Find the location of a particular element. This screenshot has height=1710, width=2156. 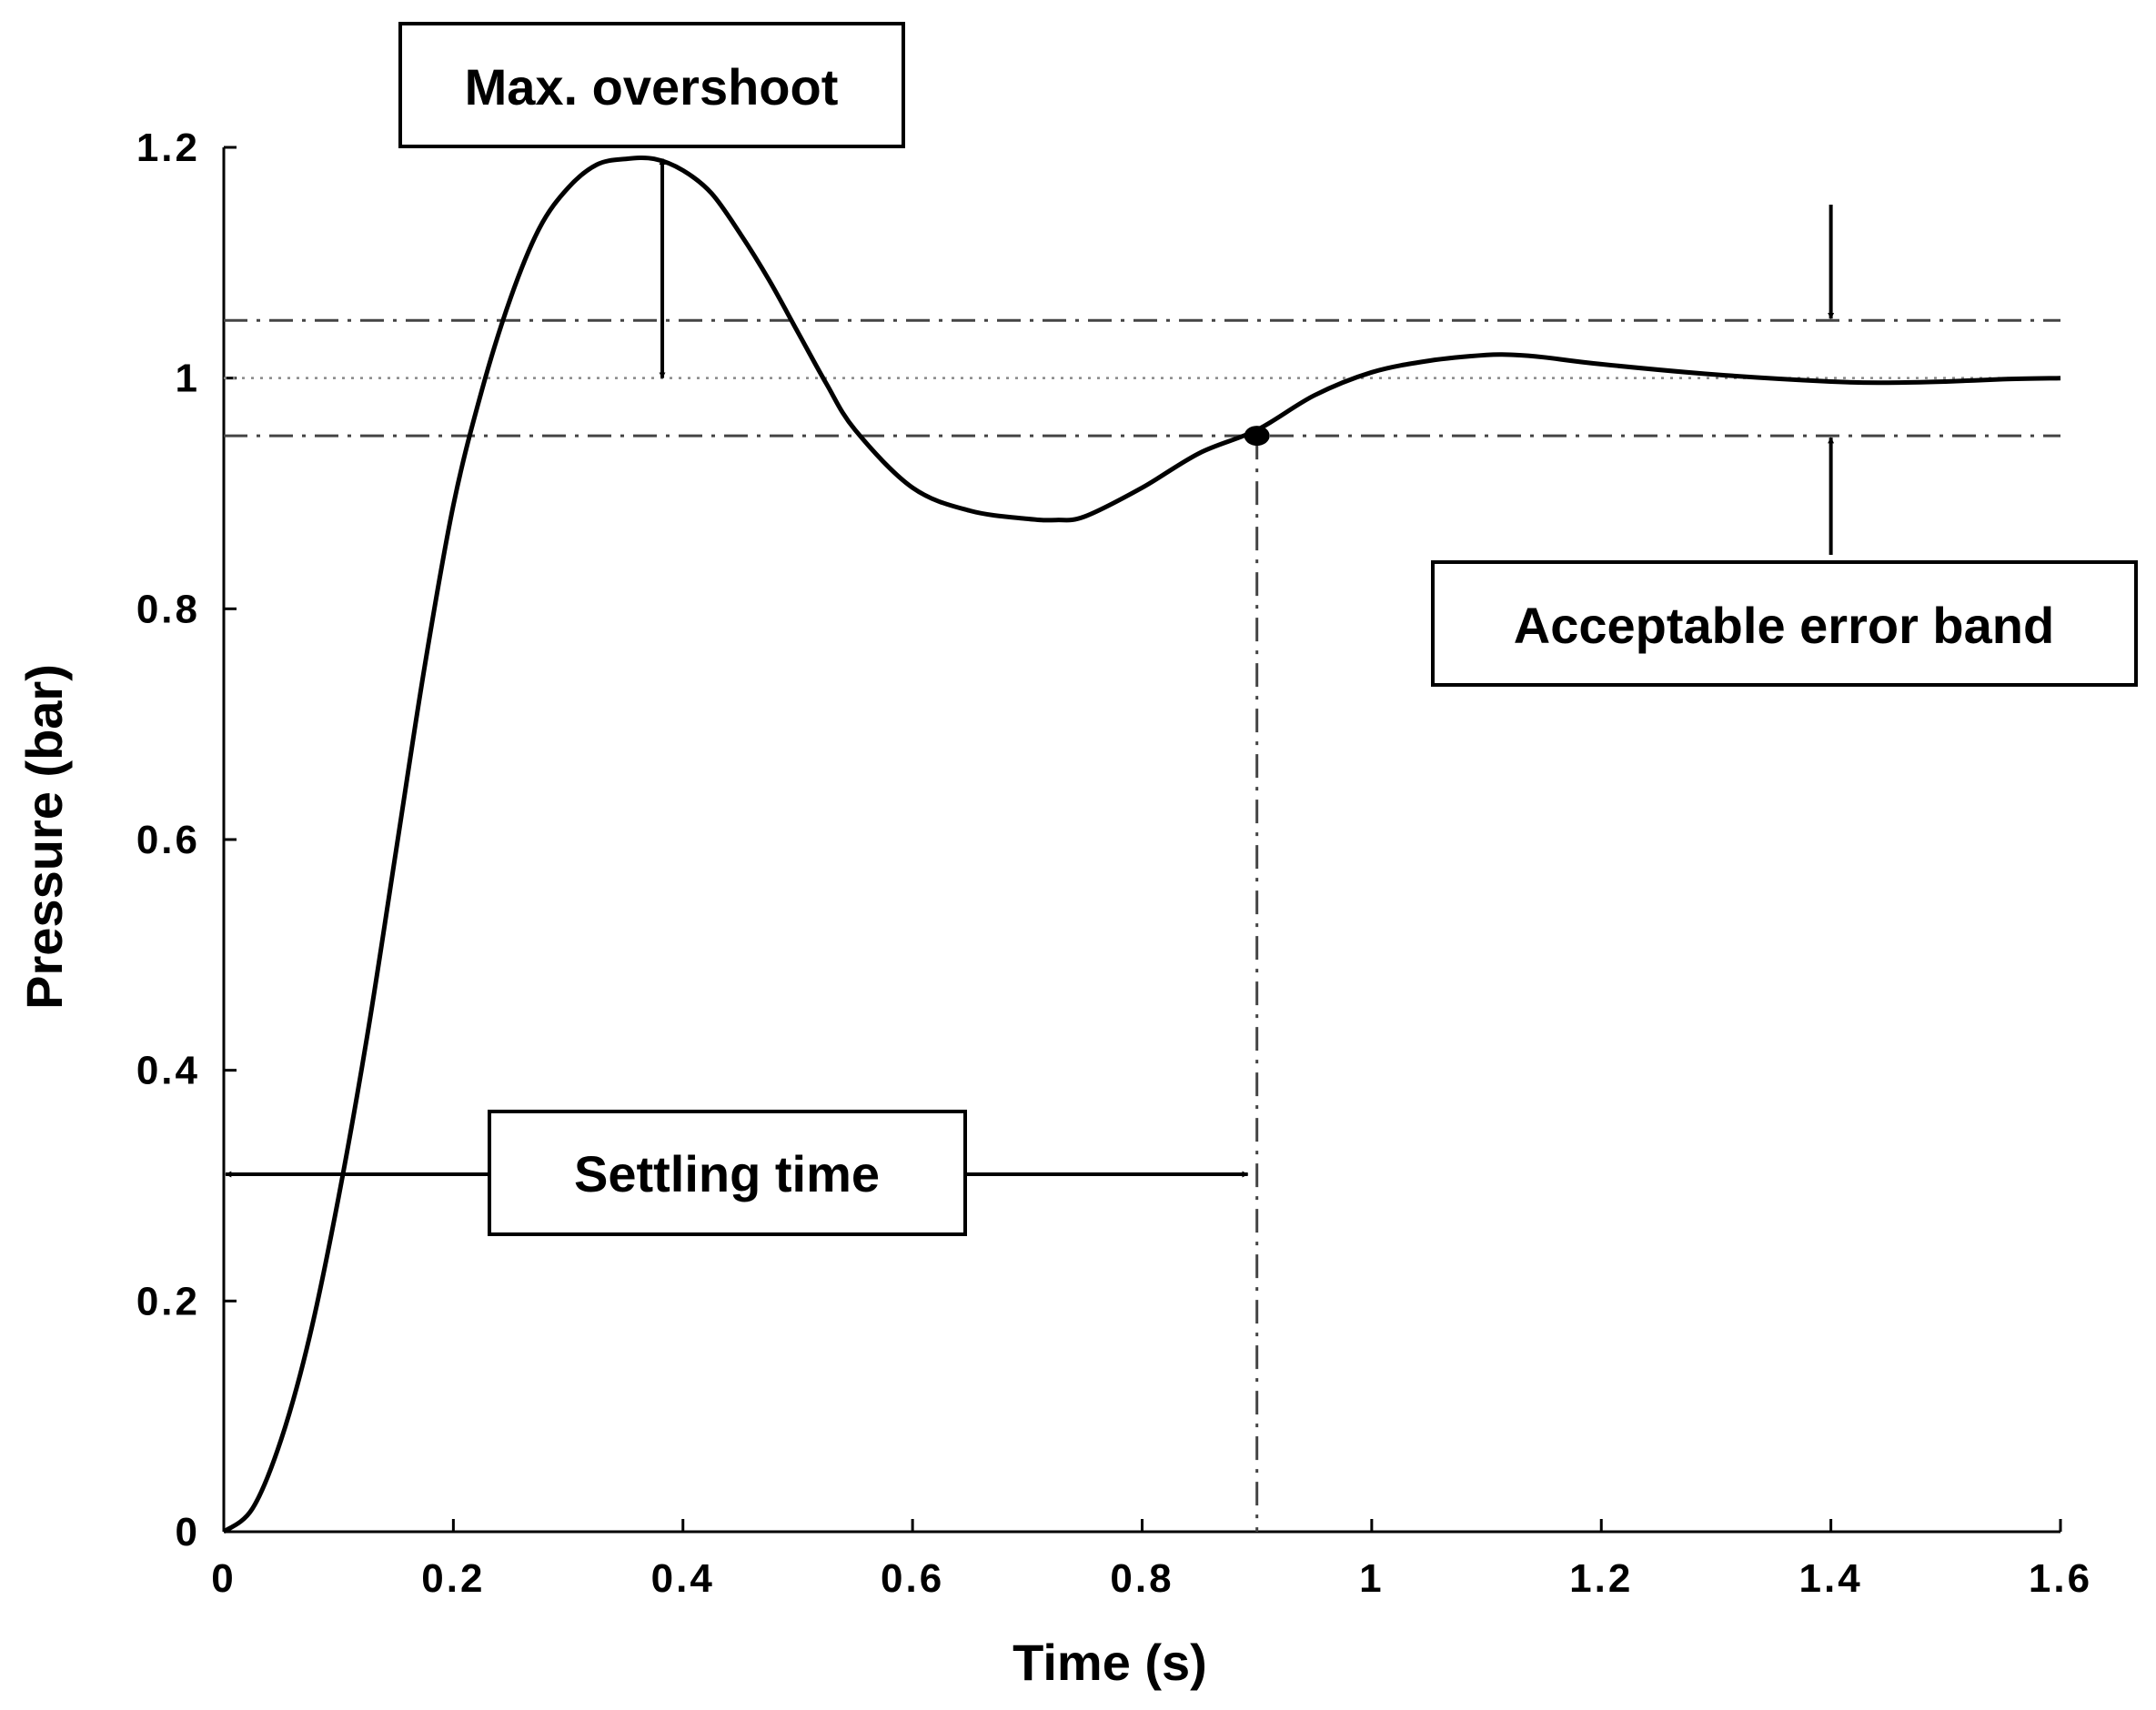

settling-callout: Settling time is located at coordinates (727, 1173).